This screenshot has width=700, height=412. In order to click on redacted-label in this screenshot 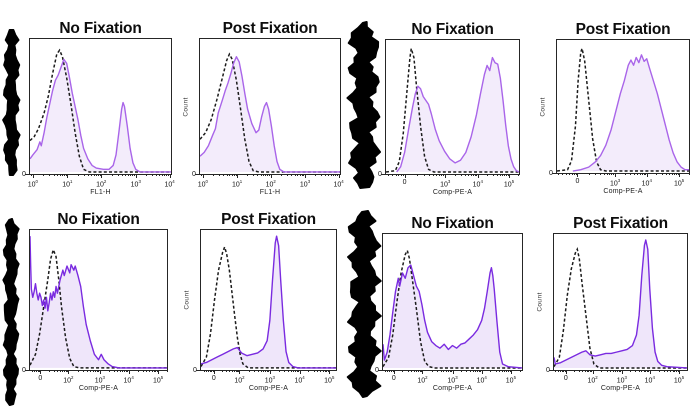, I will do `click(11, 102)`.